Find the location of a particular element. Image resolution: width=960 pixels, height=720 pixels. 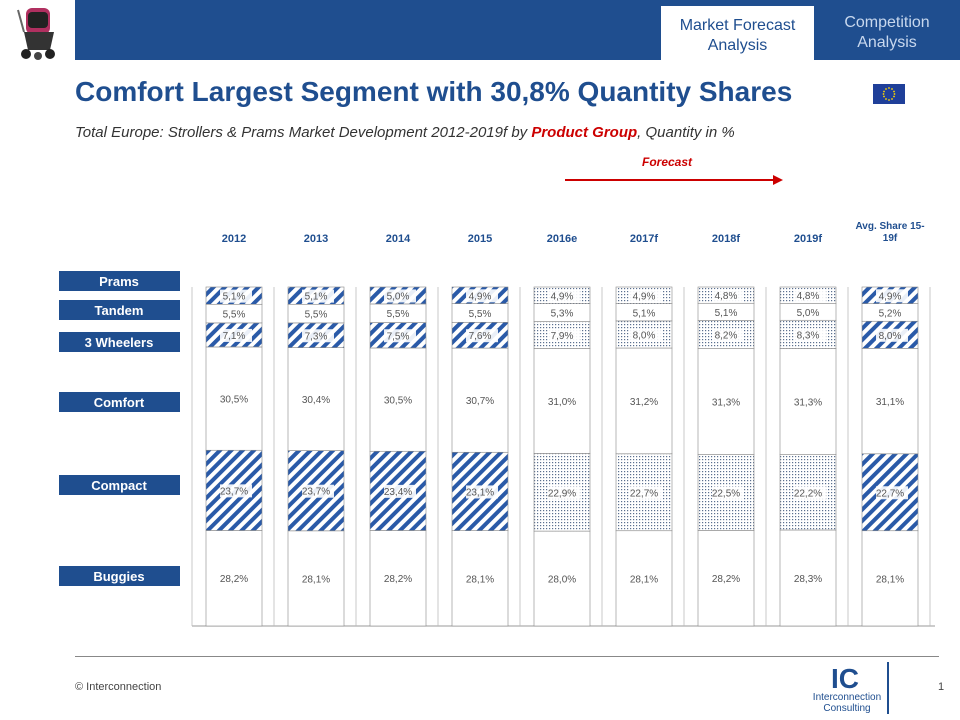

legend-label: 3 Wheelers is located at coordinates (119, 342).